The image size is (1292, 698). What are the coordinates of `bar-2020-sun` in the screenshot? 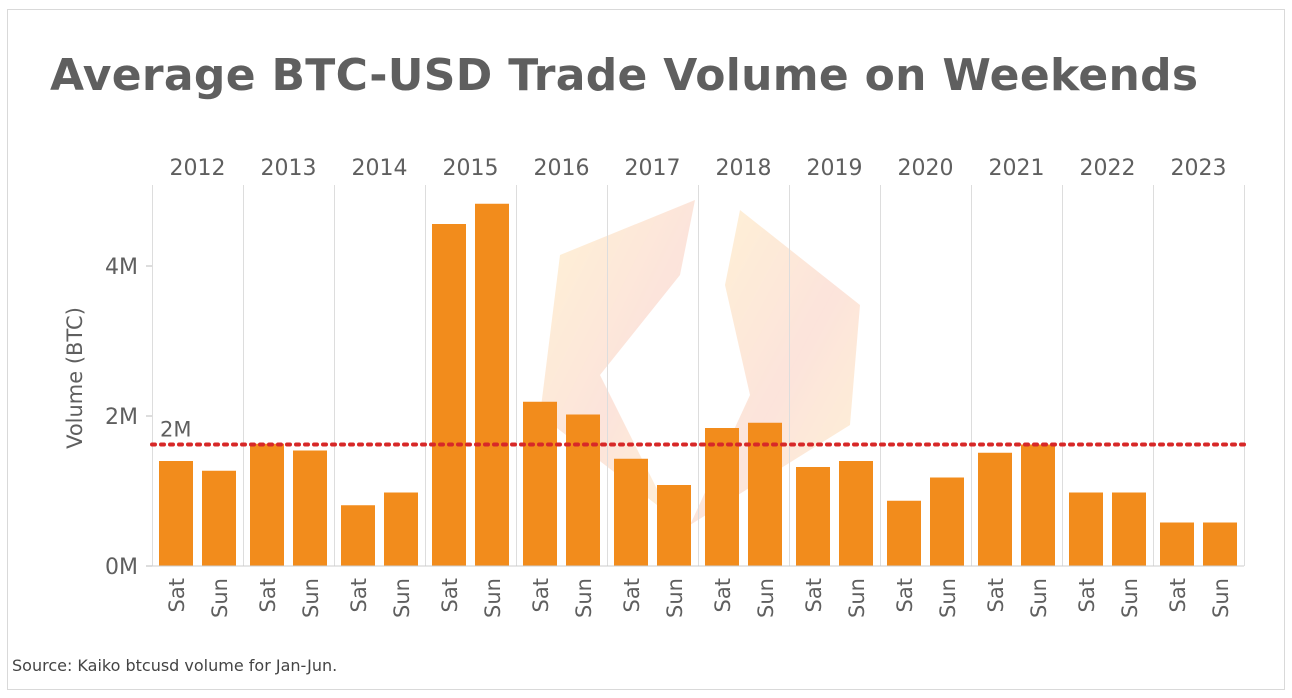 It's located at (947, 521).